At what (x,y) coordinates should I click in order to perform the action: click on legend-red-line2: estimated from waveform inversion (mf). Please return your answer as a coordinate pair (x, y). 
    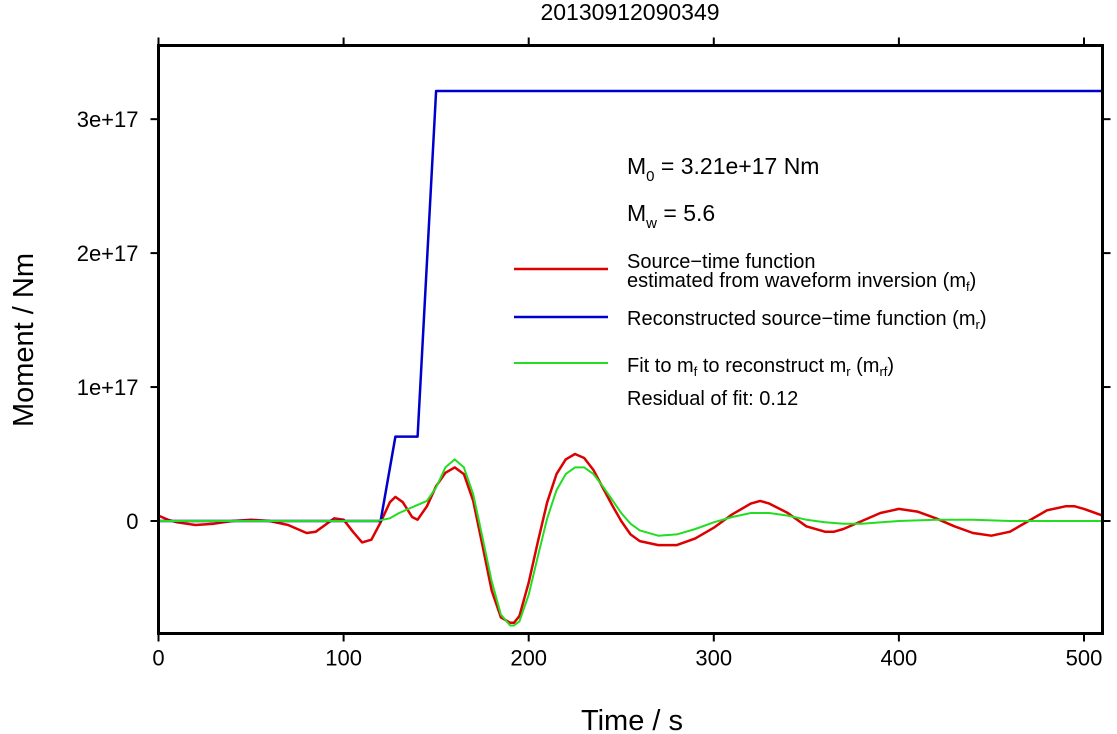
    Looking at the image, I should click on (801, 282).